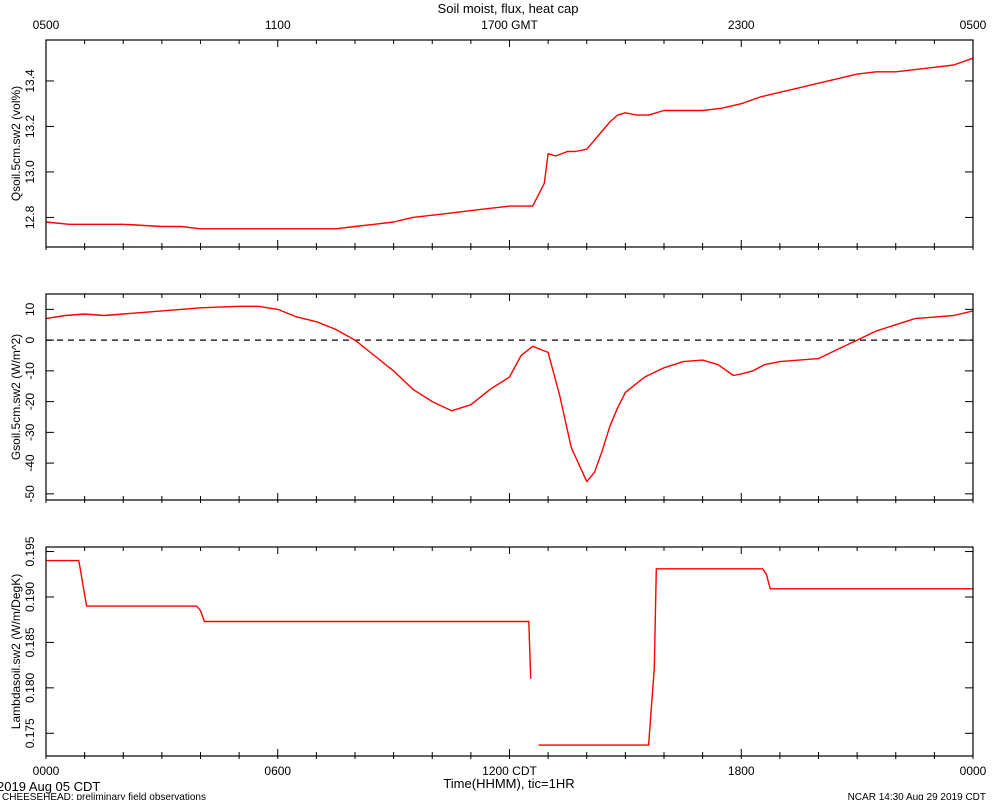 The width and height of the screenshot is (1000, 805). Describe the element at coordinates (277, 771) in the screenshot. I see `bottom-axis-tick-label: 0600` at that location.